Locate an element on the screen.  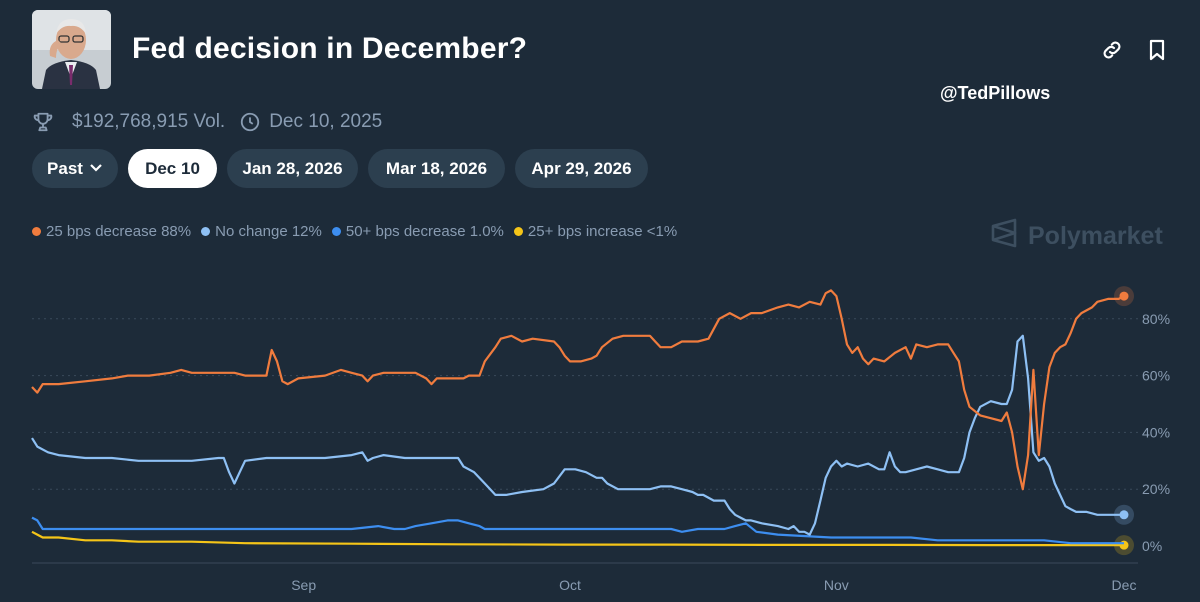
y-tick-label: 60% is located at coordinates (1156, 376).